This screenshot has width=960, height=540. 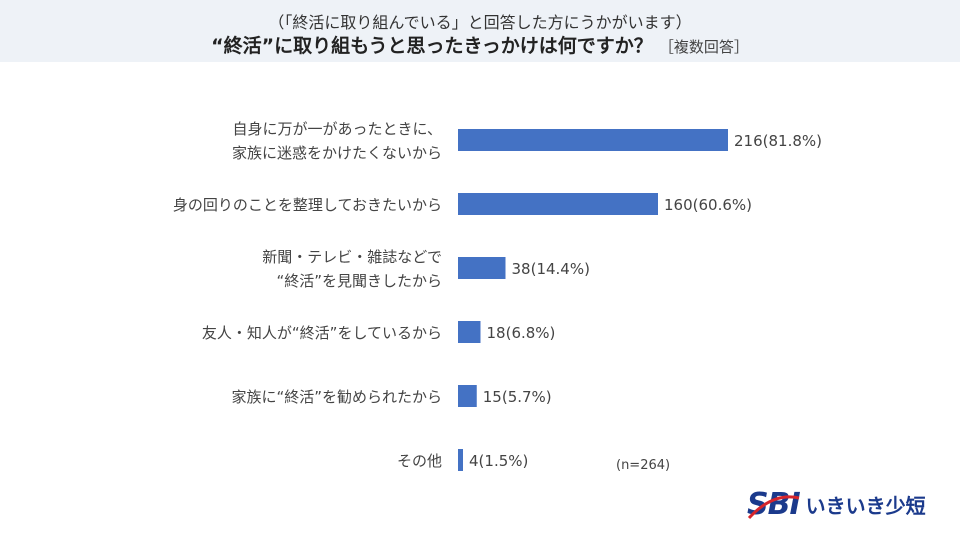 What do you see at coordinates (521, 333) in the screenshot?
I see `value-label-3: 18(6.8%)` at bounding box center [521, 333].